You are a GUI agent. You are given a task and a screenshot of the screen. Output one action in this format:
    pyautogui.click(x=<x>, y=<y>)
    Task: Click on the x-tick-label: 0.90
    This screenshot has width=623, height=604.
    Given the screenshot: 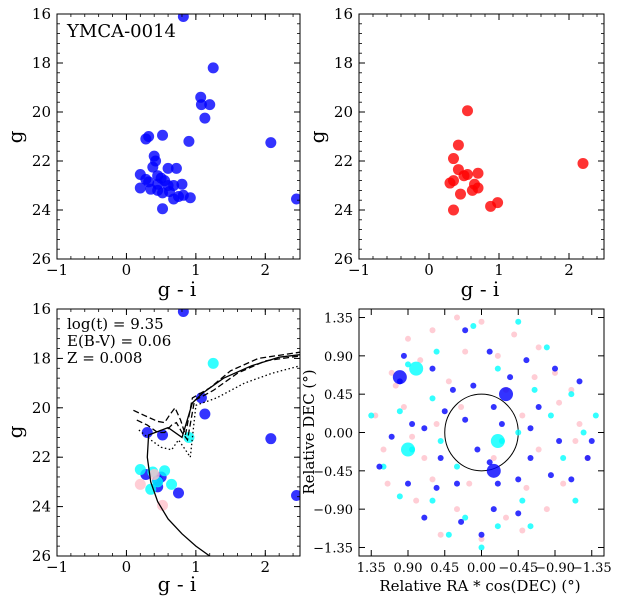 What is the action you would take?
    pyautogui.click(x=408, y=568)
    